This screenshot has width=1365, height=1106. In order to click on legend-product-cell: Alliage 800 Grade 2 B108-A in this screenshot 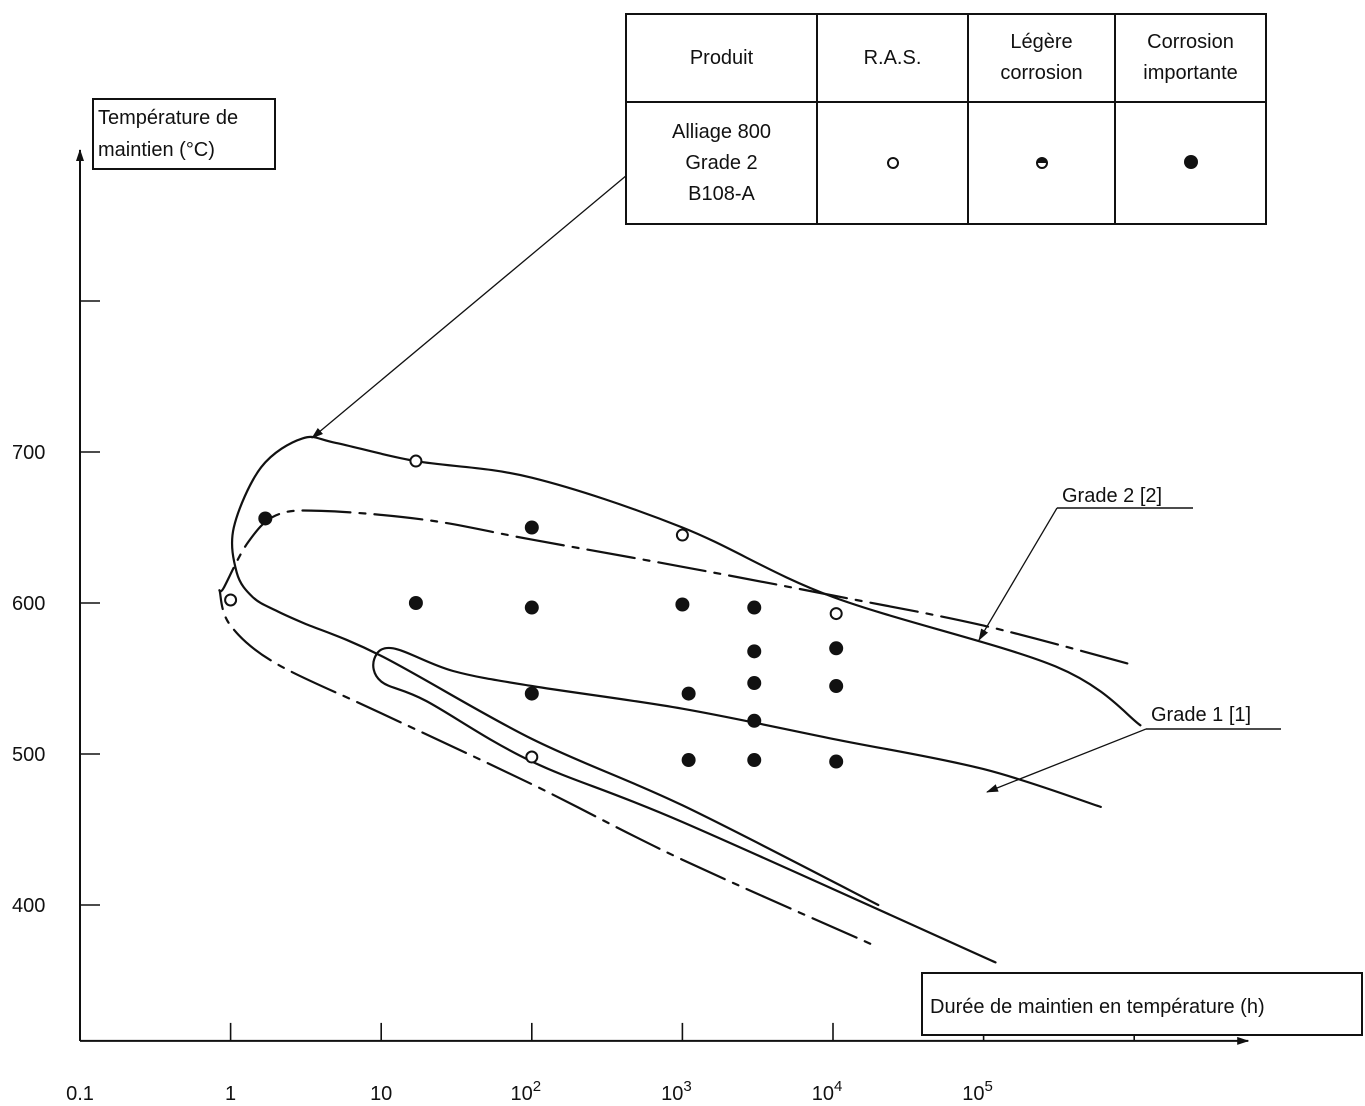, I will do `click(721, 163)`.